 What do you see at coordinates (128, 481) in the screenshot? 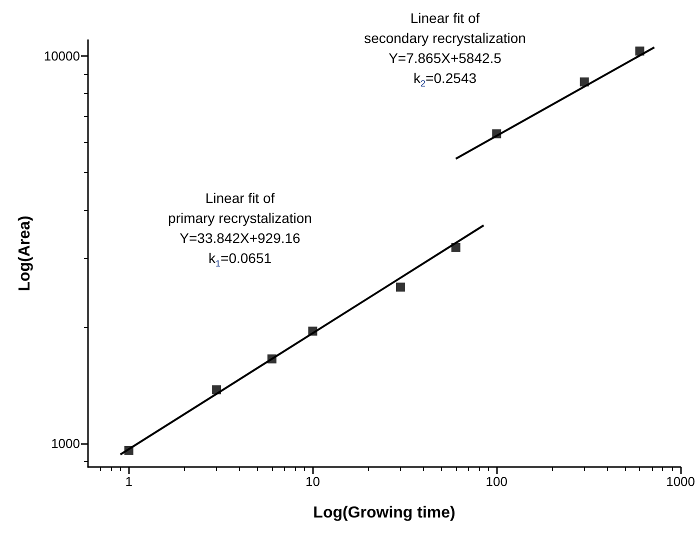
I see `x-tick-label: 1` at bounding box center [128, 481].